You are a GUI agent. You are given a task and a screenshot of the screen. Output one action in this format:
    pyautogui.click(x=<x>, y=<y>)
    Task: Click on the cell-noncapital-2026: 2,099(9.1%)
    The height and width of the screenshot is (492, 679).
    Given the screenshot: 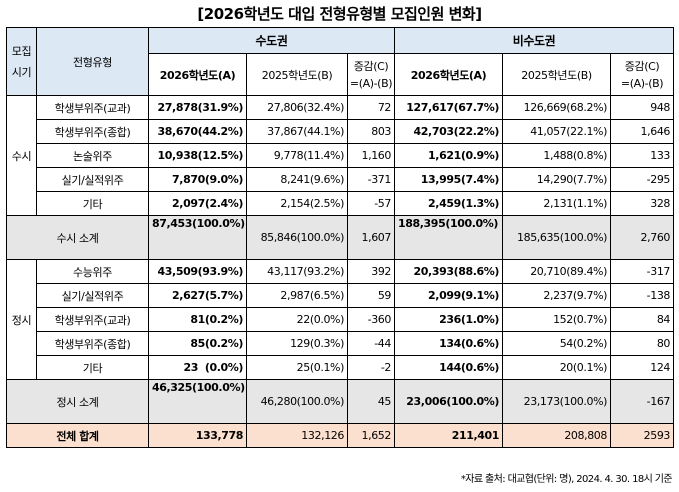 What is the action you would take?
    pyautogui.click(x=449, y=295)
    